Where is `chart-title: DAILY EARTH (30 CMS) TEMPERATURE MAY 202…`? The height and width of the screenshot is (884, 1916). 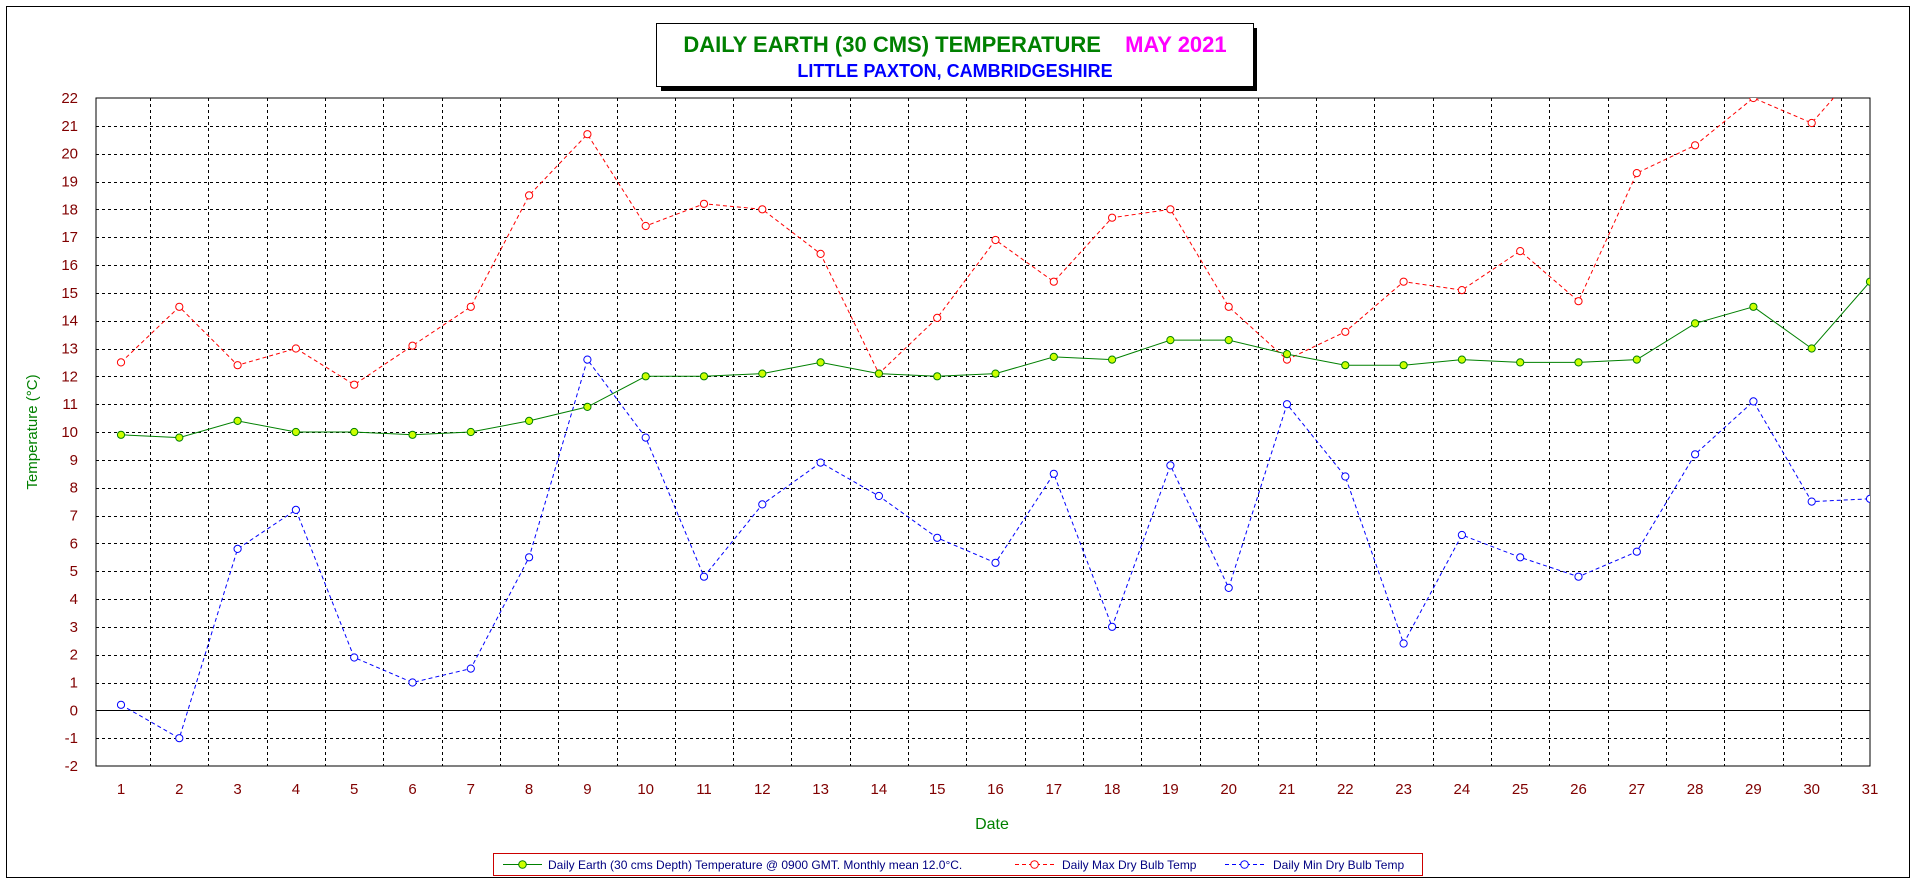 chart-title: DAILY EARTH (30 CMS) TEMPERATURE MAY 202… is located at coordinates (954, 44).